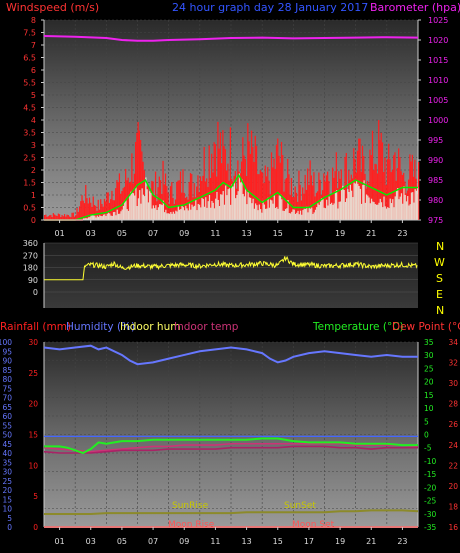  What do you see at coordinates (34, 273) in the screenshot?
I see `direction-axis: 0 90 180 270 360` at bounding box center [34, 273].